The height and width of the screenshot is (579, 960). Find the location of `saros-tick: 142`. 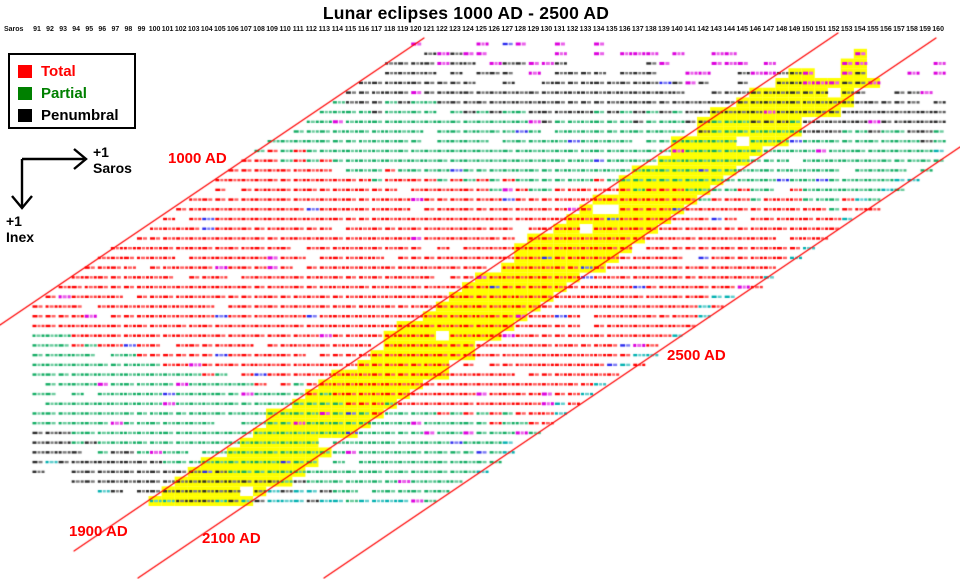

saros-tick: 142 is located at coordinates (703, 29).